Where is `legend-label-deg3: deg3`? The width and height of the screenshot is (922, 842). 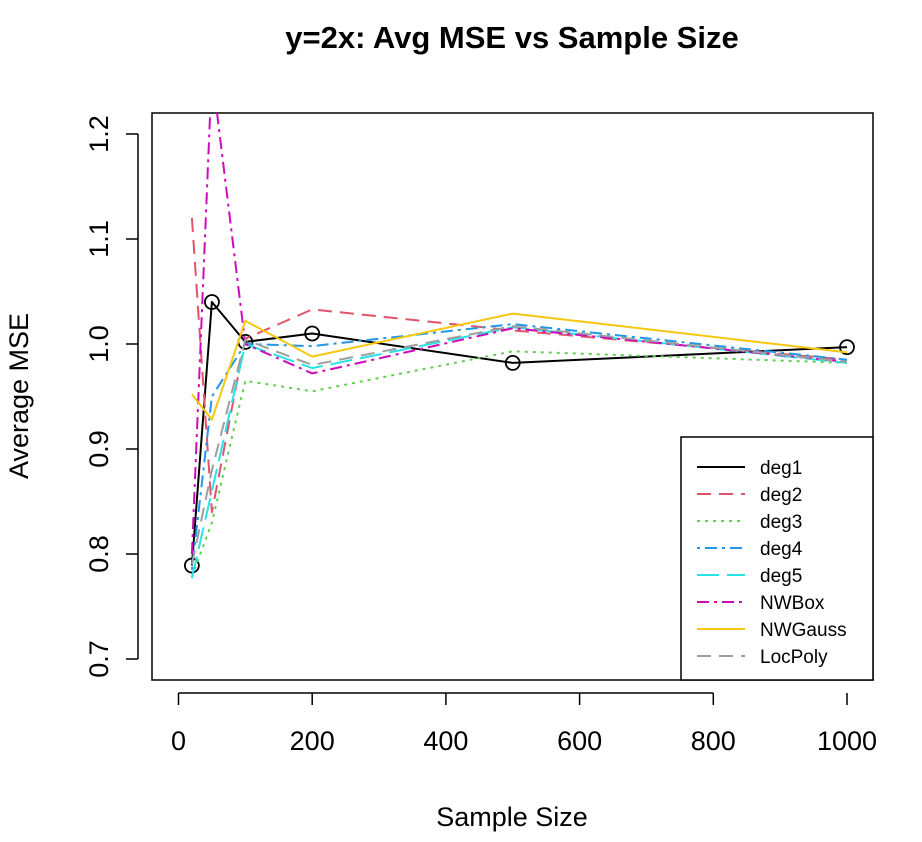 legend-label-deg3: deg3 is located at coordinates (781, 522).